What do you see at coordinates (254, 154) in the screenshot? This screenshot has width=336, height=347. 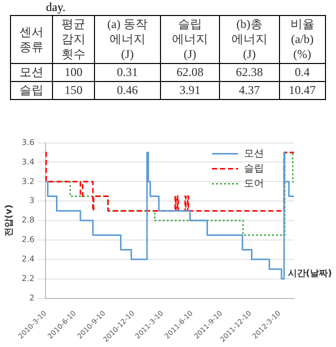 I see `legend-label: 모션` at bounding box center [254, 154].